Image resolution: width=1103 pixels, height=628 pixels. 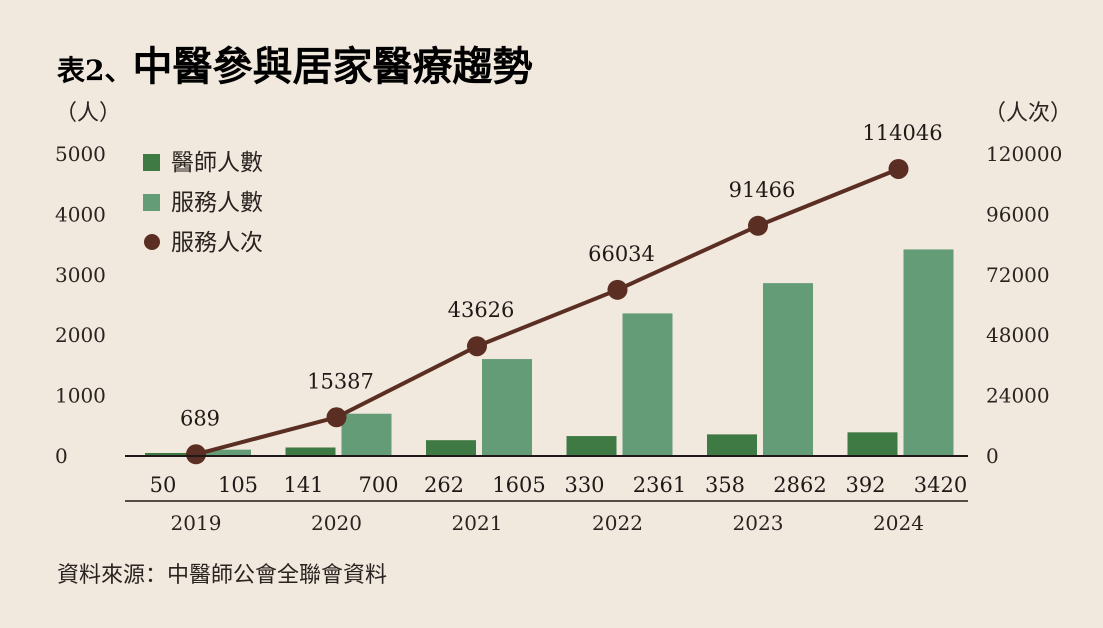 What do you see at coordinates (80, 154) in the screenshot?
I see `left-tick-label: 5000` at bounding box center [80, 154].